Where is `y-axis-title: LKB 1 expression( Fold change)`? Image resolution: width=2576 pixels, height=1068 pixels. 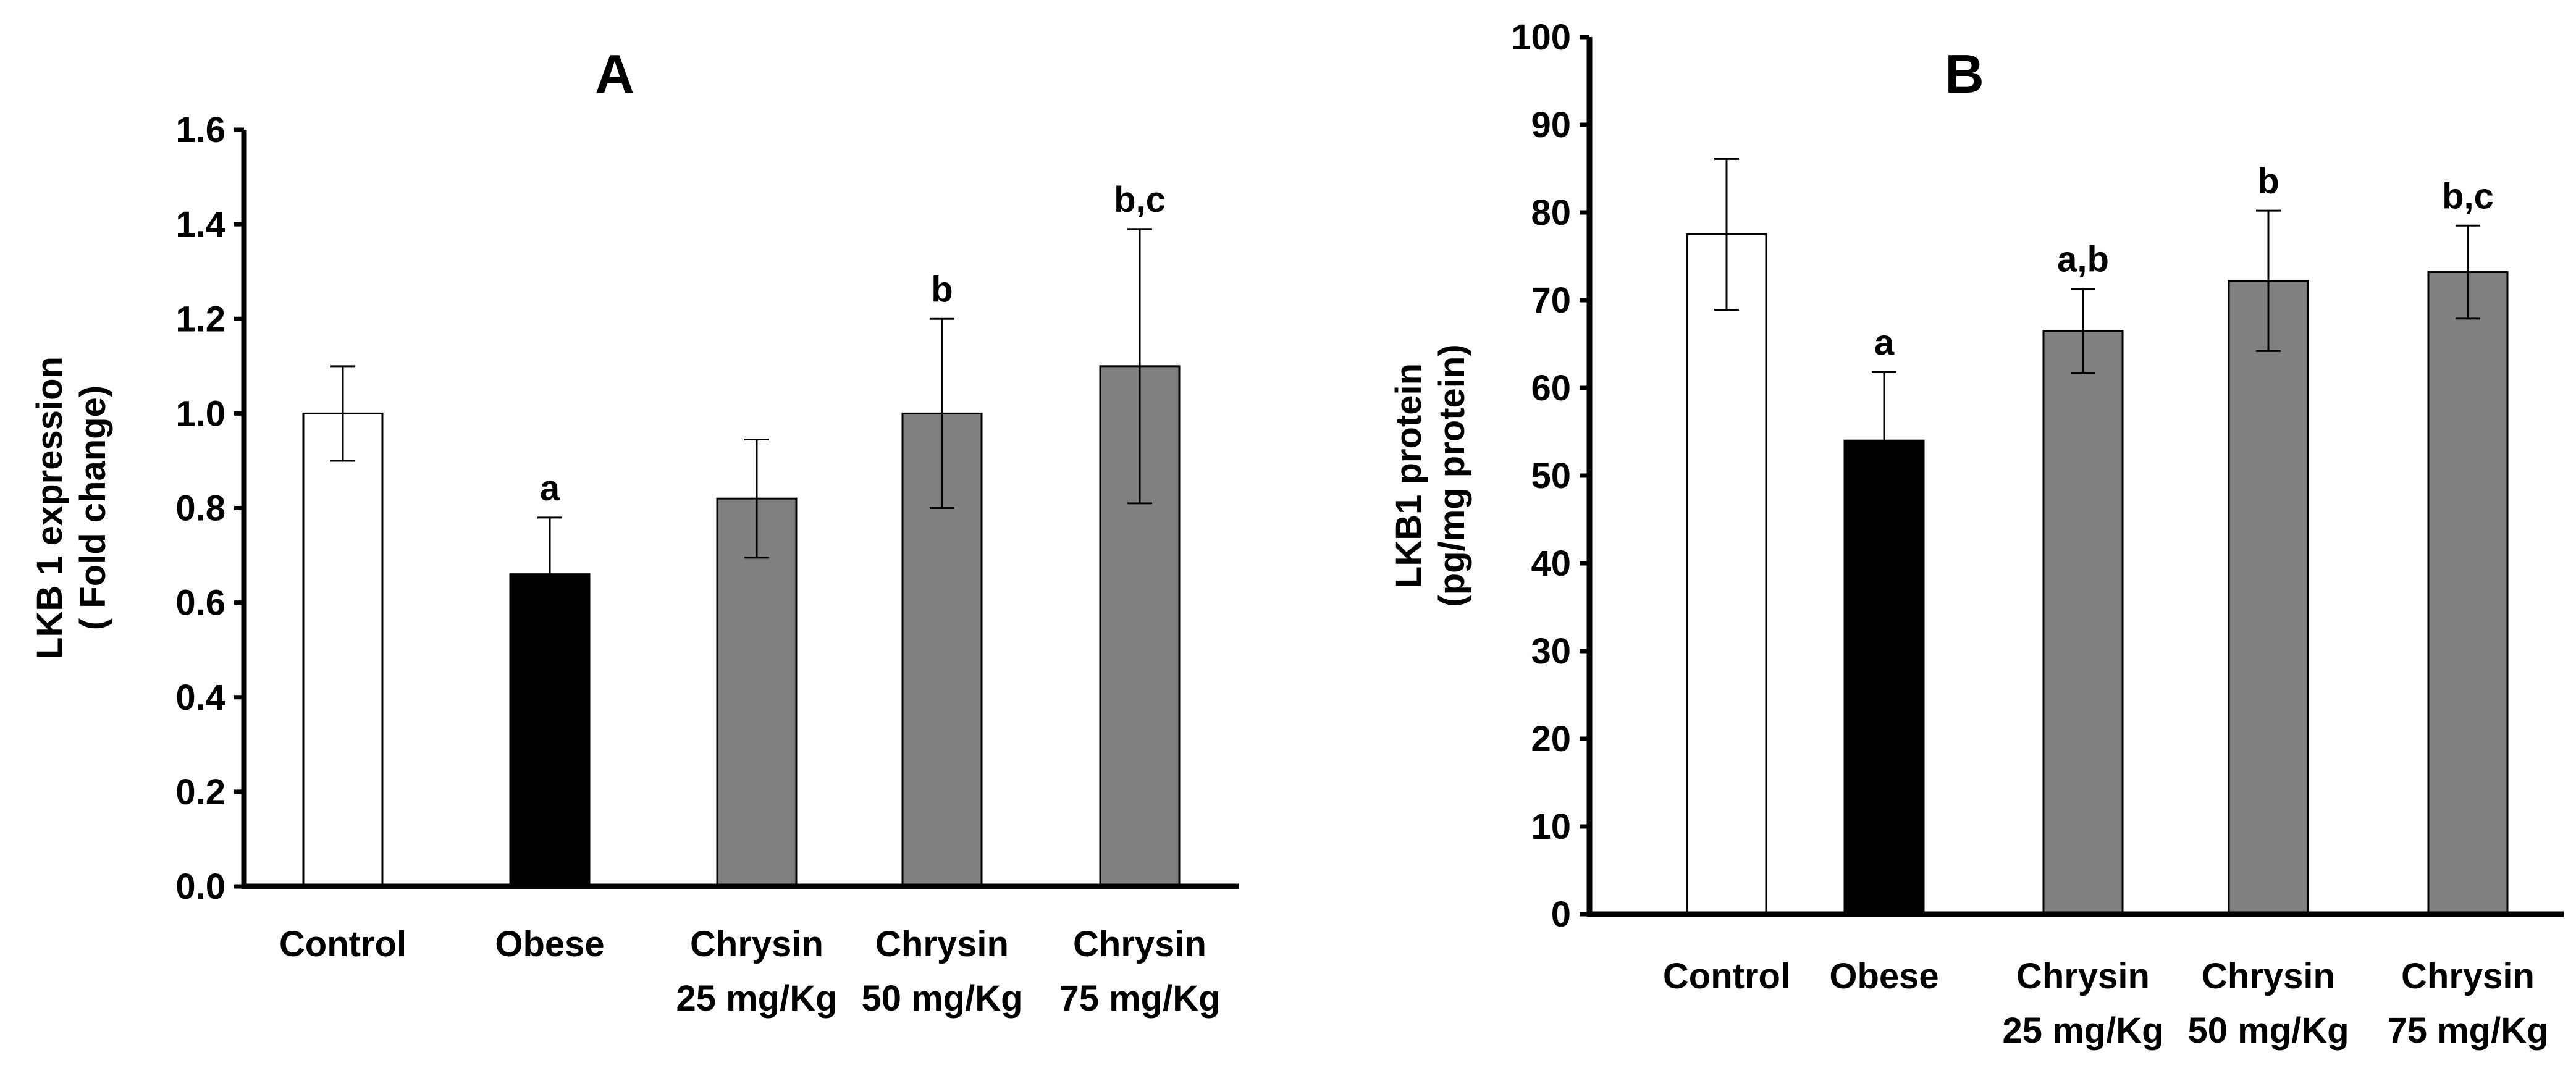
y-axis-title: LKB 1 expression( Fold change) is located at coordinates (71, 507).